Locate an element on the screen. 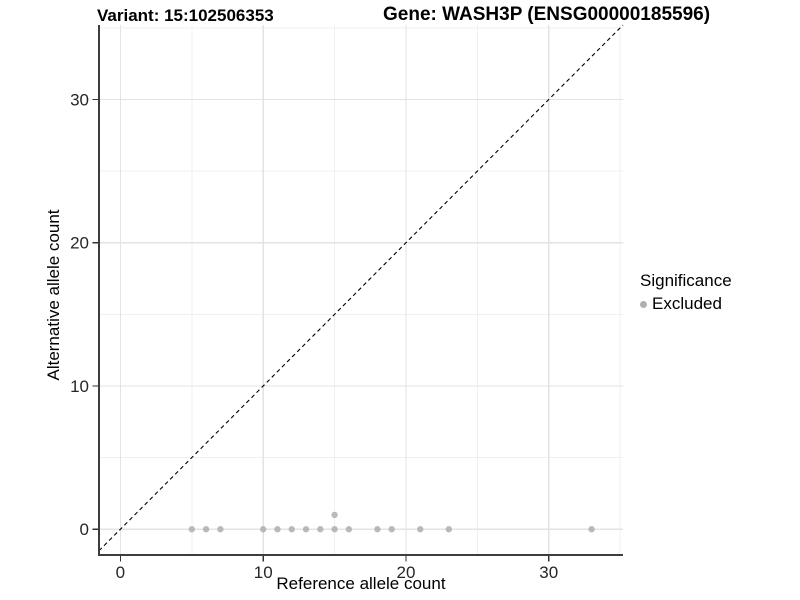 The width and height of the screenshot is (800, 600). legend-title: Significance is located at coordinates (686, 280).